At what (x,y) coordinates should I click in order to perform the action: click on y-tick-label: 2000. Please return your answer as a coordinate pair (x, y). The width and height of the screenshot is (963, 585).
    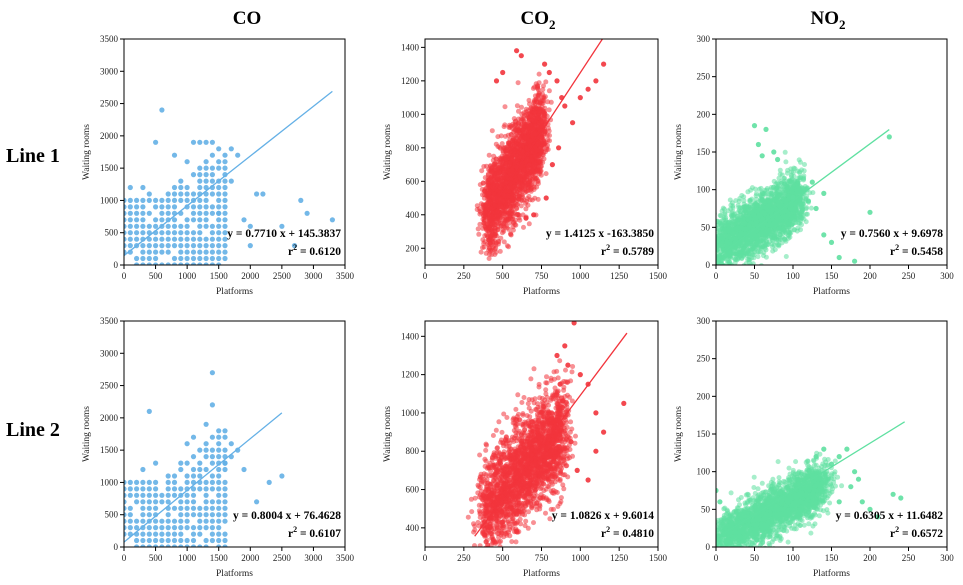
    Looking at the image, I should click on (109, 136).